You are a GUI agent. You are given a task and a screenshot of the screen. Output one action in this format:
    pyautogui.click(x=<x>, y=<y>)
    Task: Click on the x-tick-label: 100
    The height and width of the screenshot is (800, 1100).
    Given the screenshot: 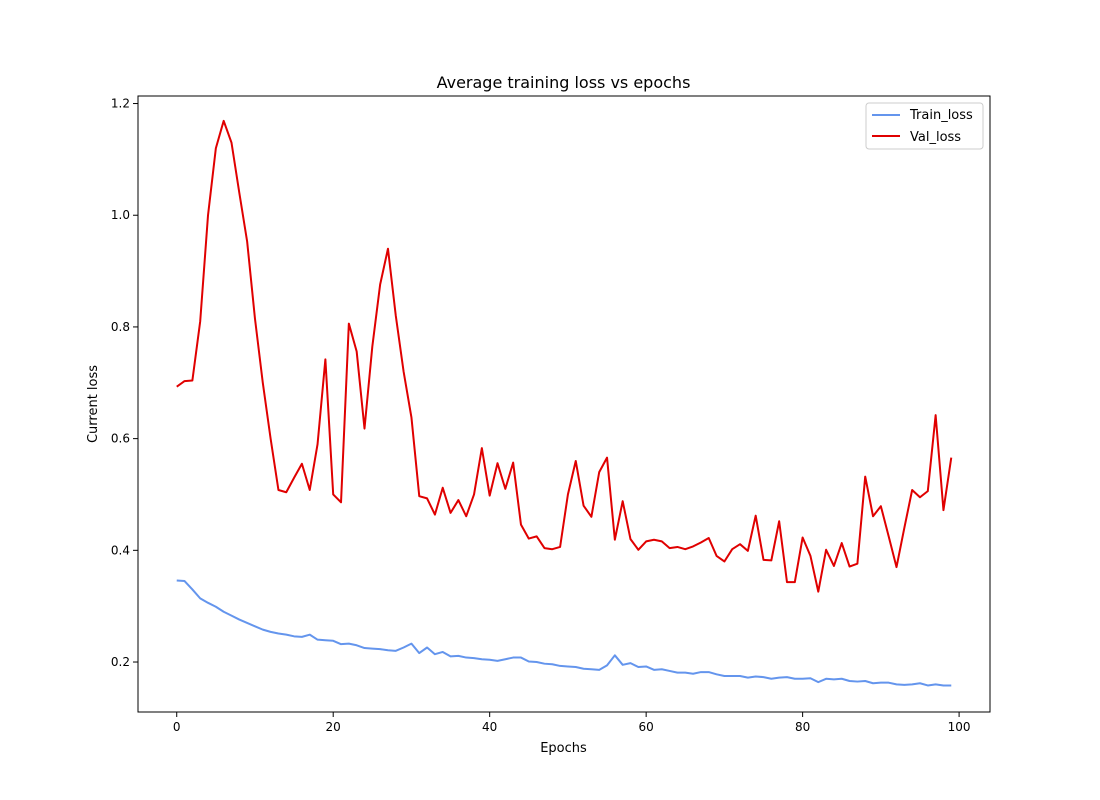 What is the action you would take?
    pyautogui.click(x=959, y=727)
    